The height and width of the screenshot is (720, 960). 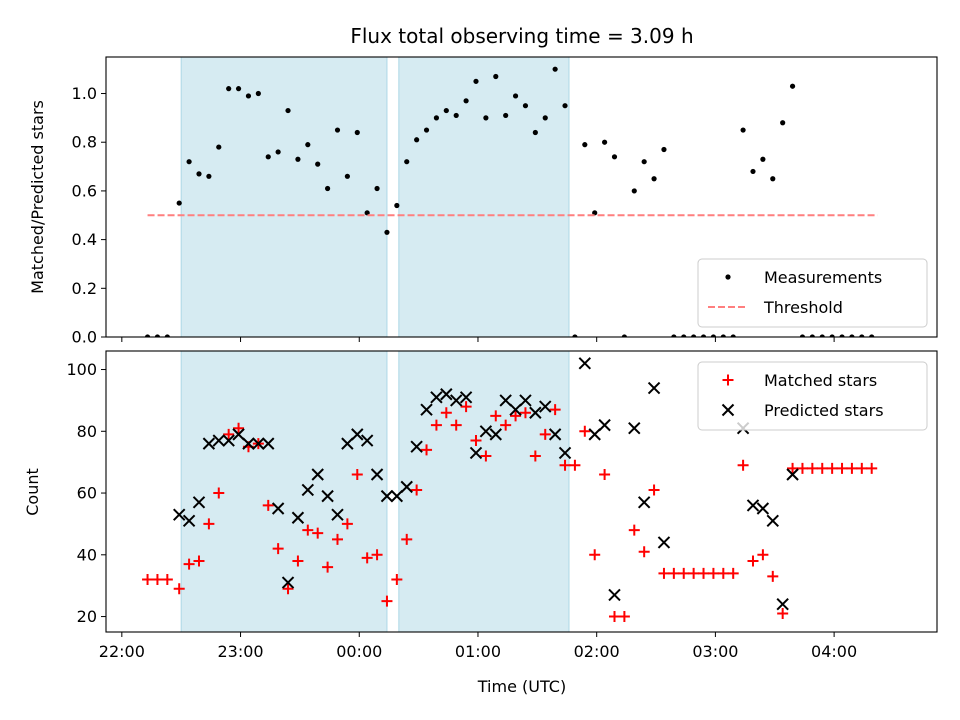 What do you see at coordinates (87, 554) in the screenshot?
I see `y-tick-label: 40` at bounding box center [87, 554].